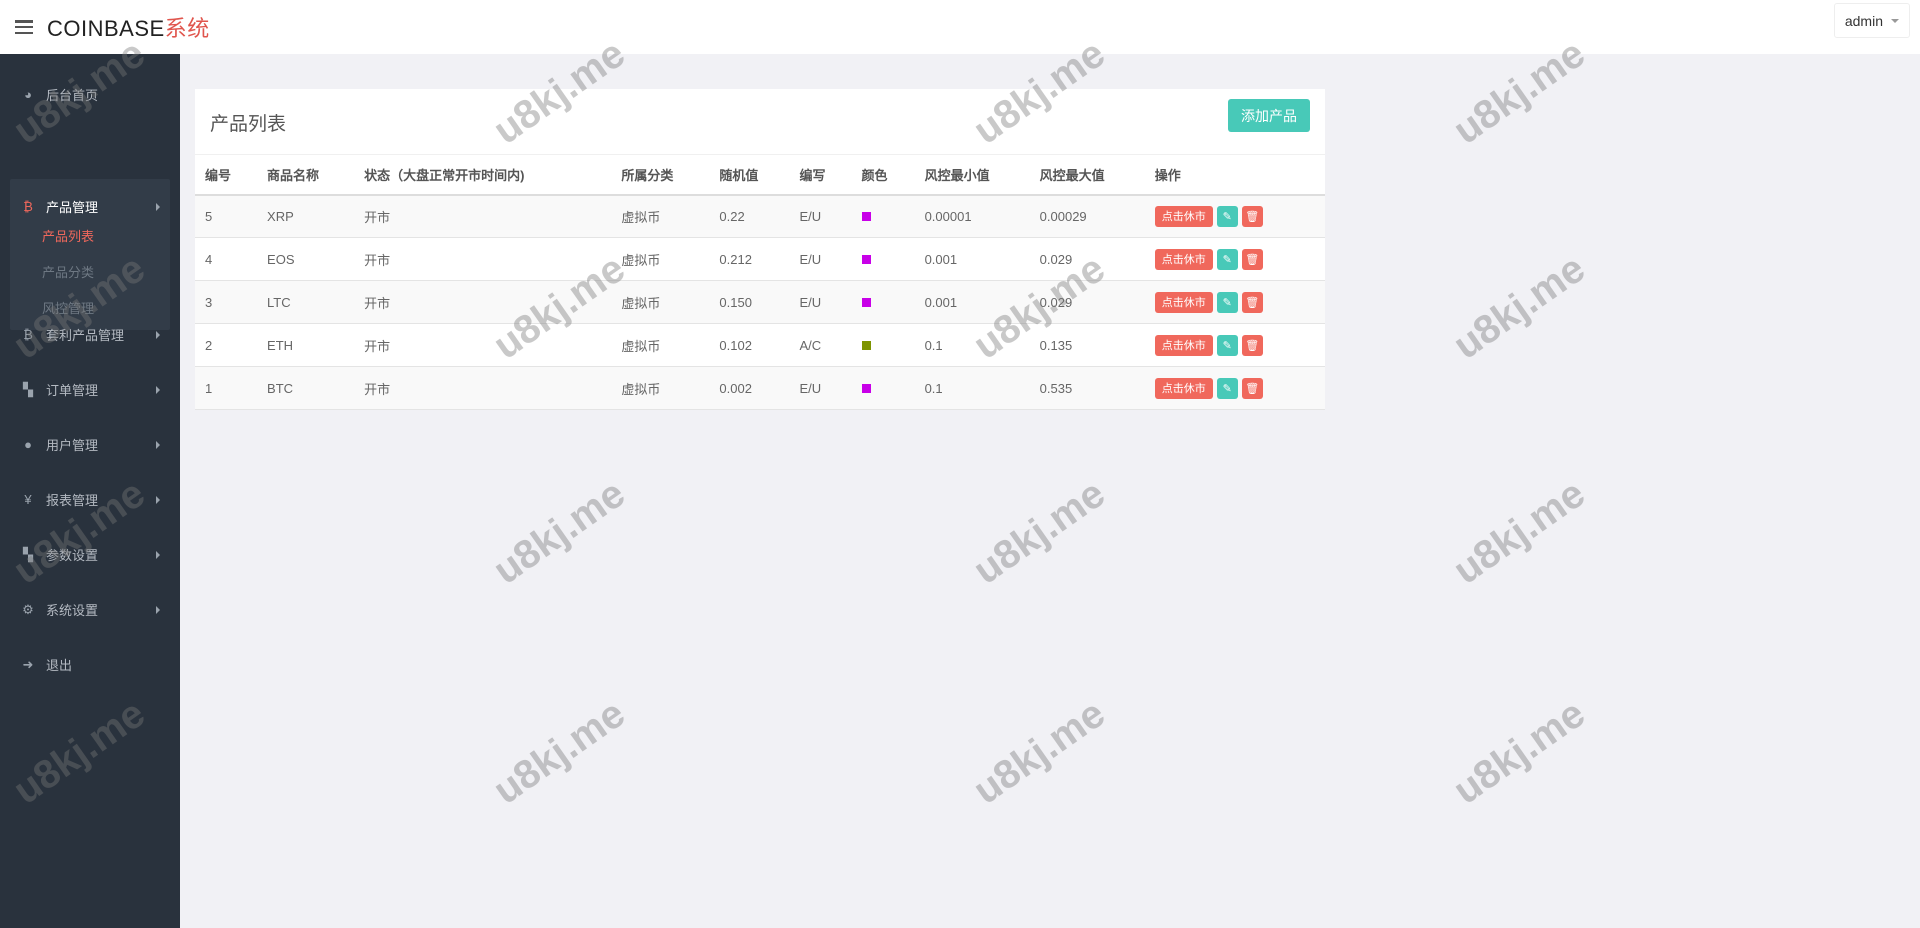 This screenshot has width=1920, height=928. I want to click on sidebar-item: ➜ 退出, so click(90, 664).